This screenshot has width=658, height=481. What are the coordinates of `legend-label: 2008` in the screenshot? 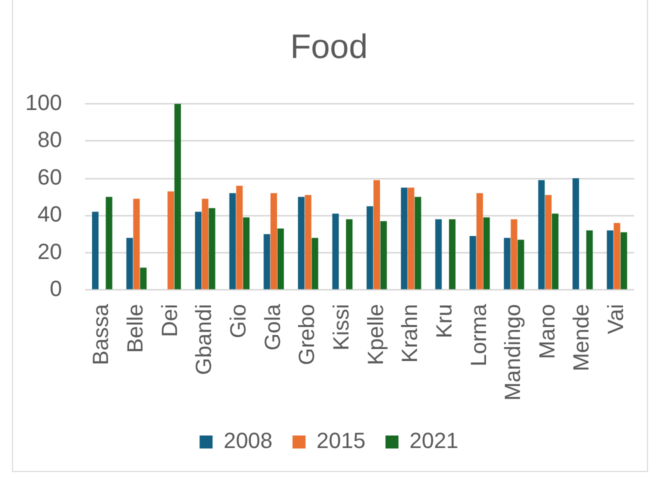 It's located at (248, 441).